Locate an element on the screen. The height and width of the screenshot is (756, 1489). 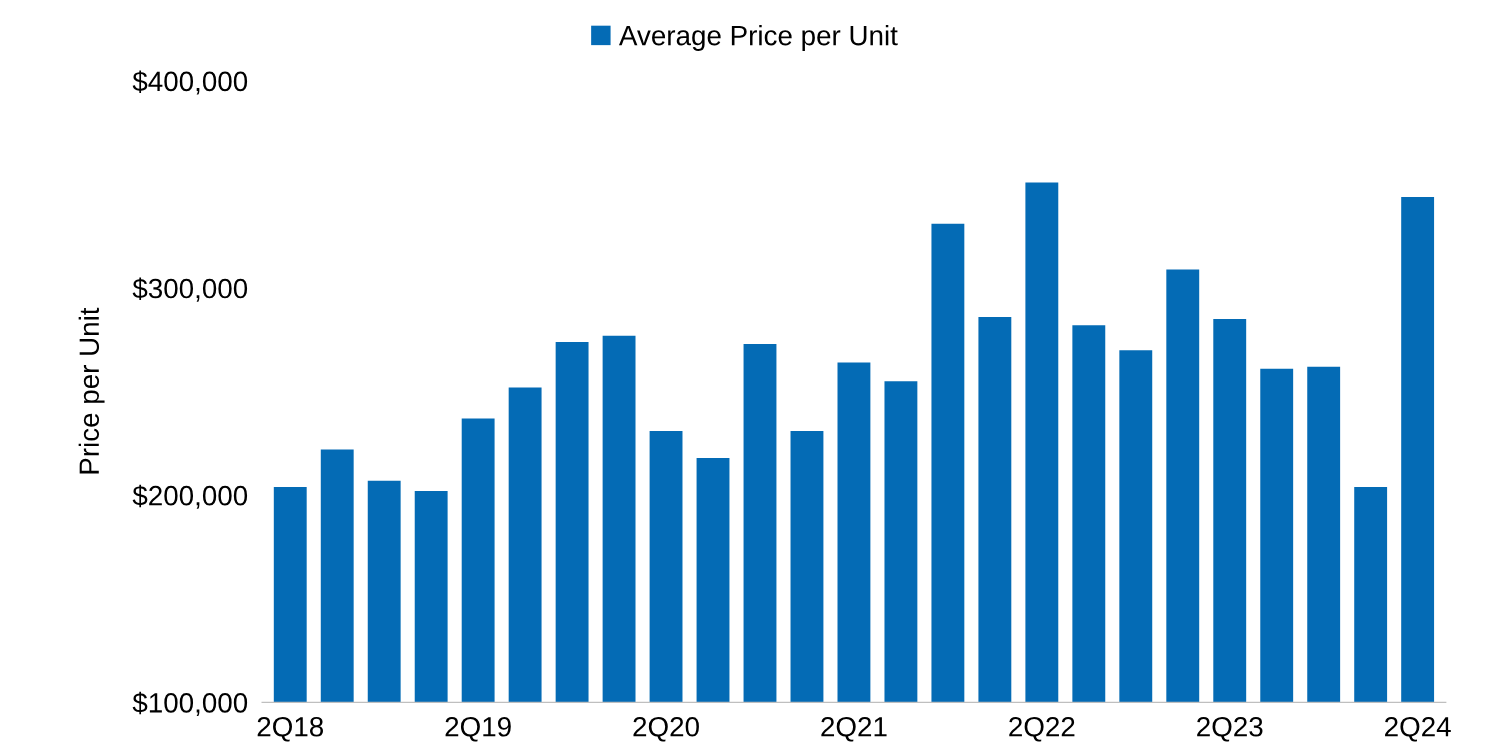
x-tick-label: 2Q21 is located at coordinates (854, 729).